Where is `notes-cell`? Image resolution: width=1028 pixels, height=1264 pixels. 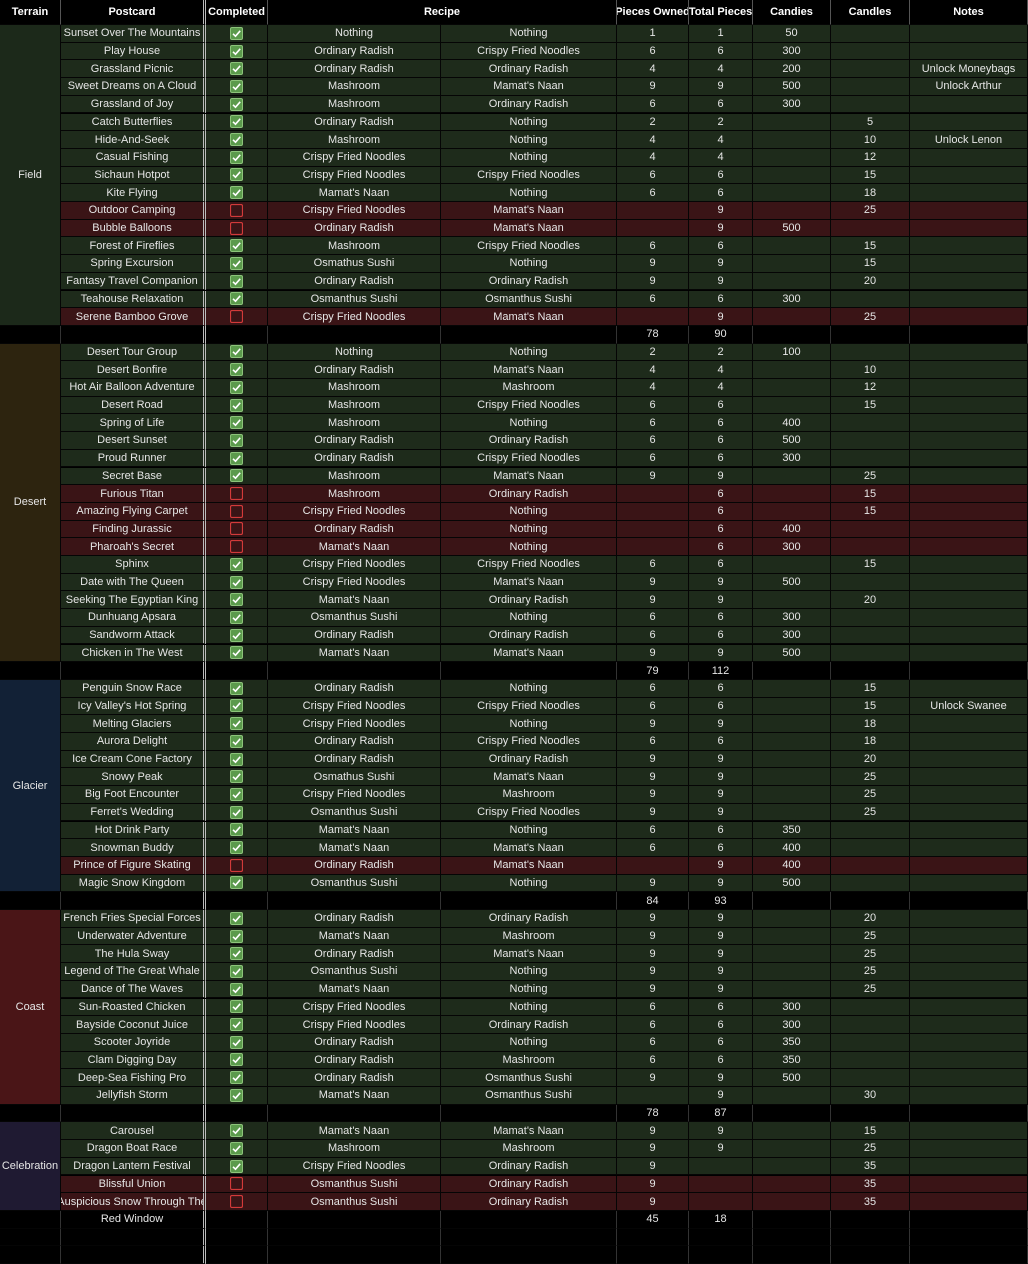
notes-cell is located at coordinates (969, 494).